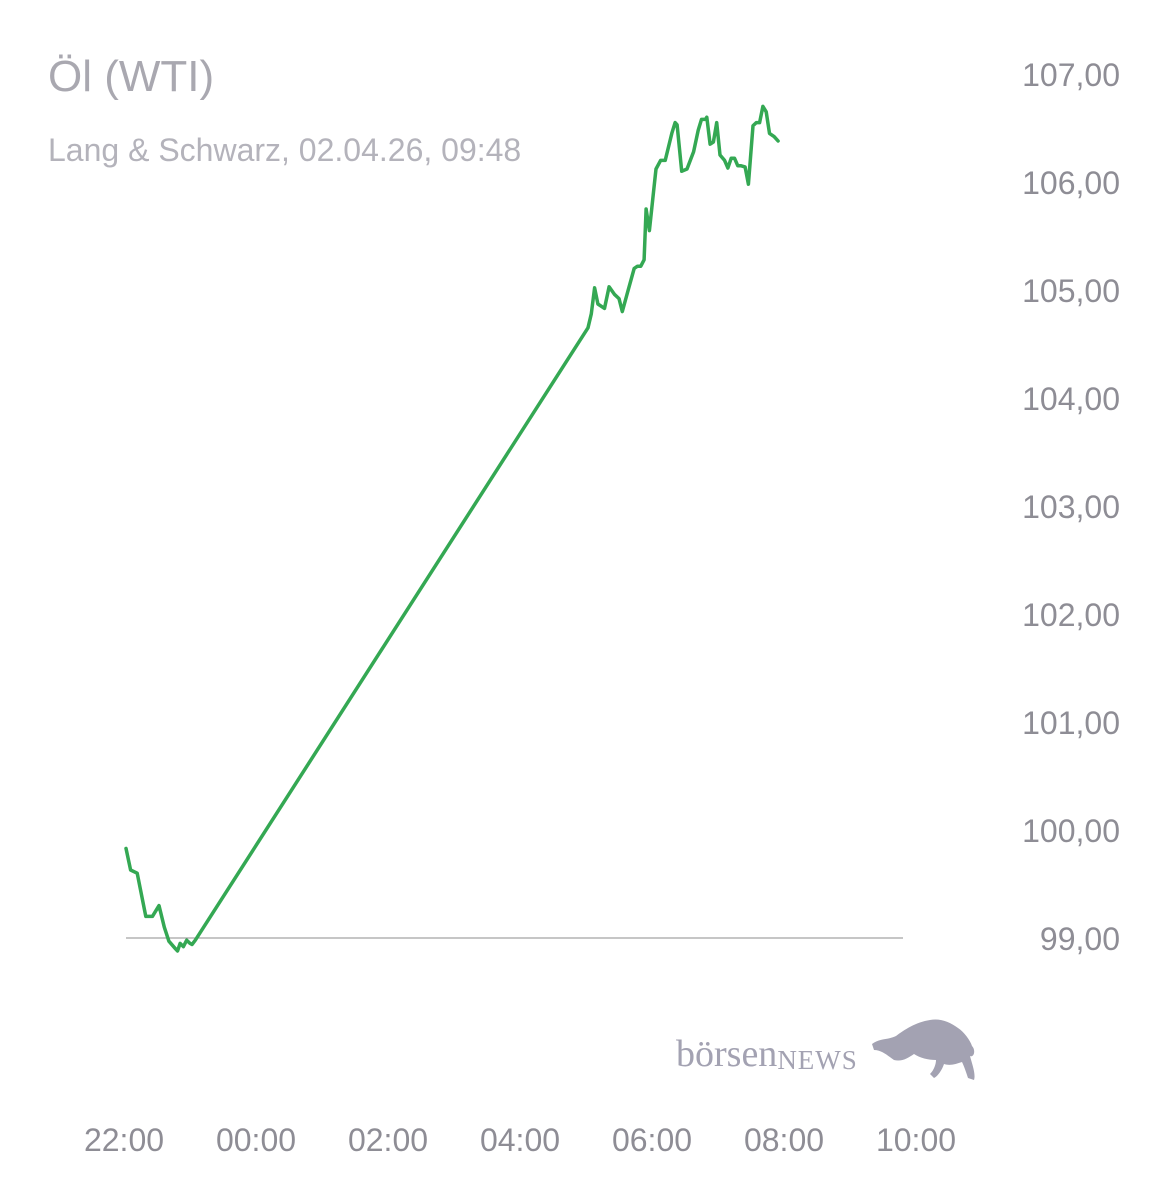 This screenshot has height=1200, width=1170. I want to click on x-tick-label: 22:00, so click(124, 1140).